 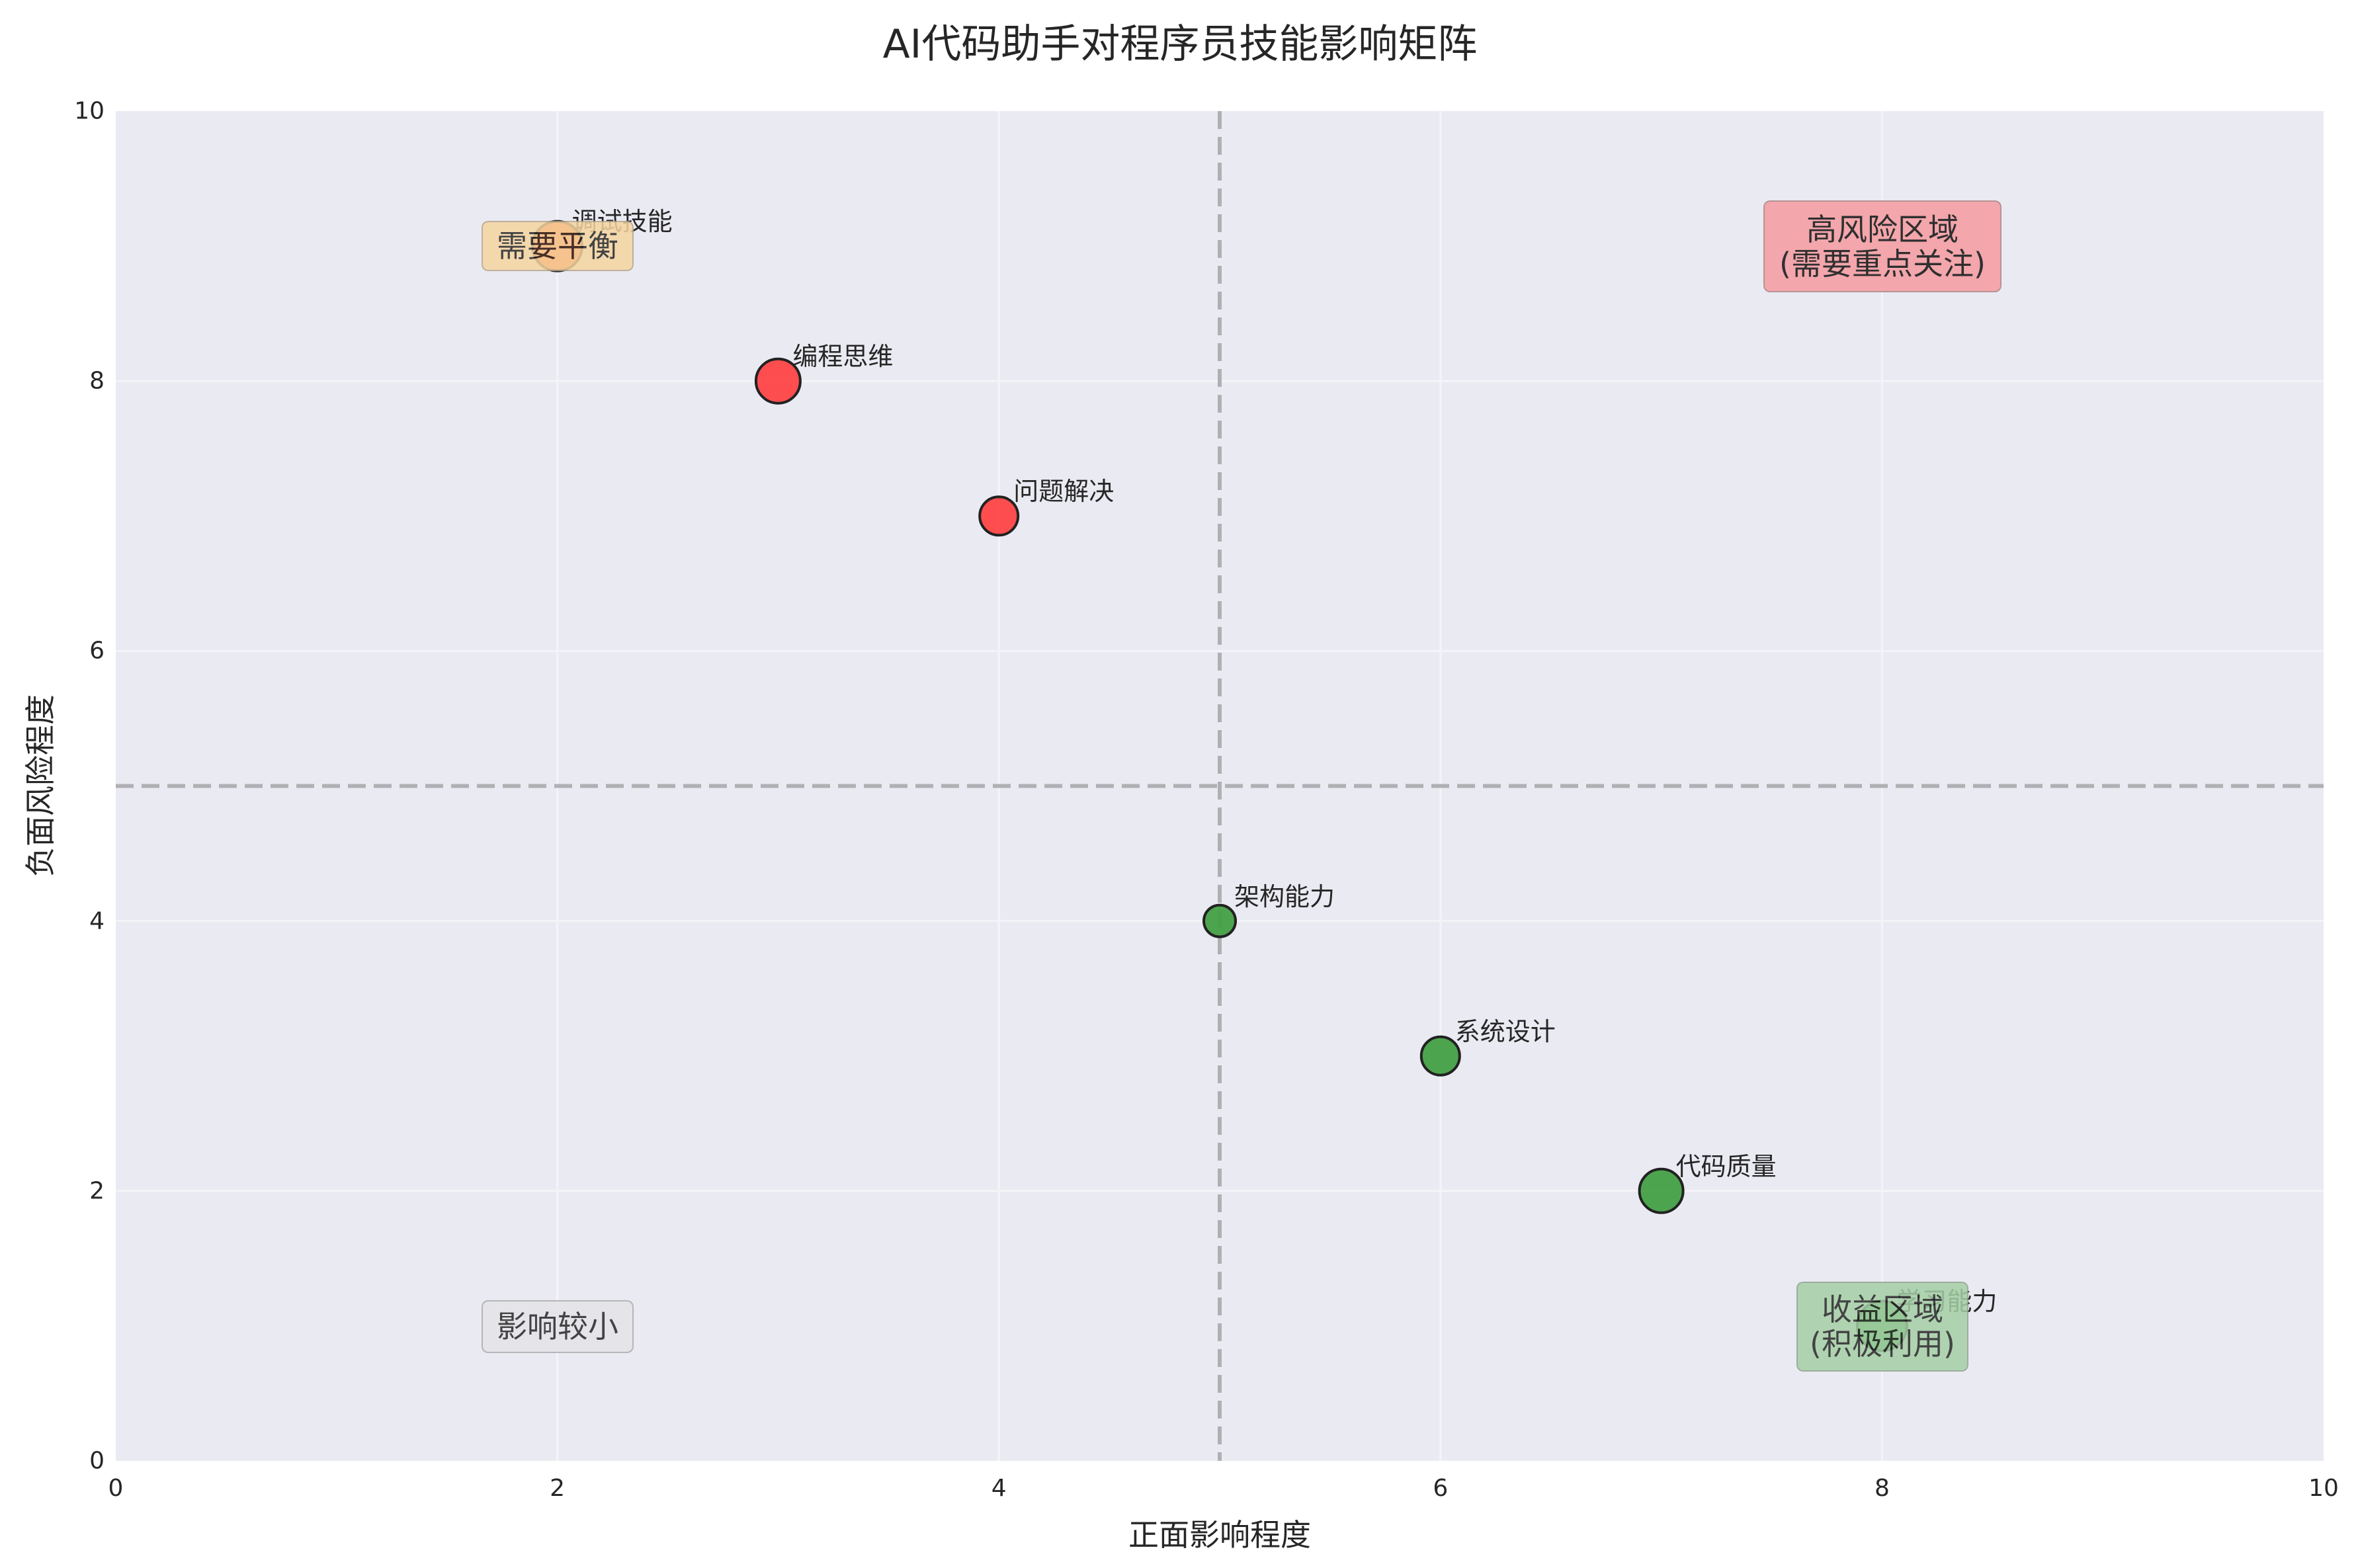 I want to click on x-tick: 4, so click(x=999, y=1488).